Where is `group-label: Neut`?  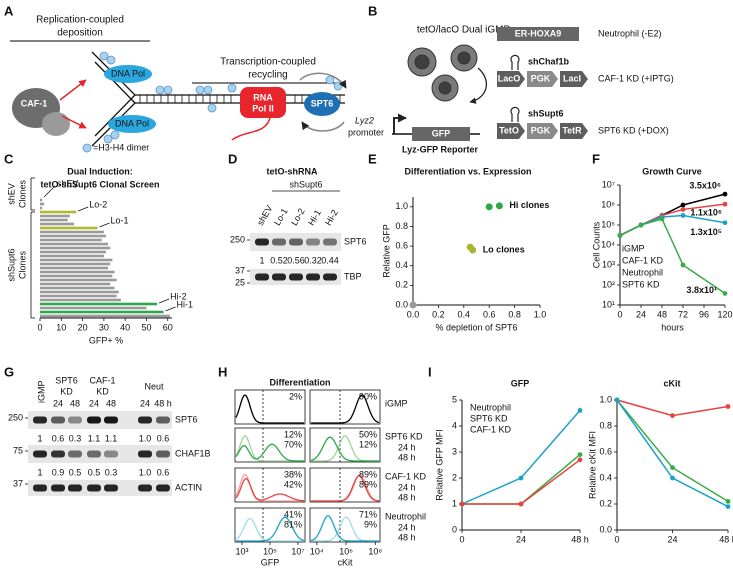
group-label: Neut is located at coordinates (154, 386).